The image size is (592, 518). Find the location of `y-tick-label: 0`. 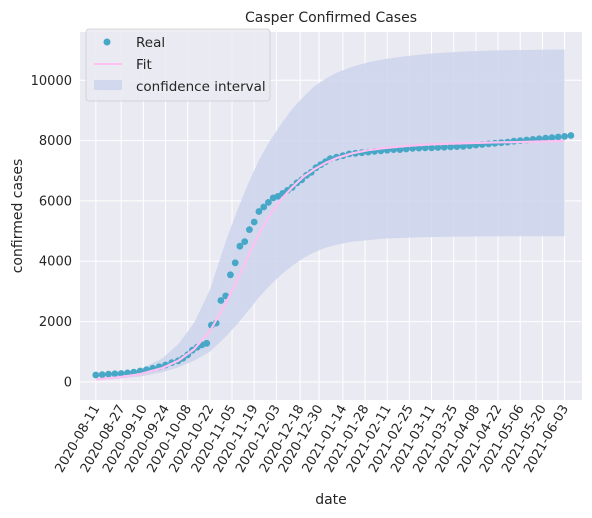

y-tick-label: 0 is located at coordinates (68, 382).